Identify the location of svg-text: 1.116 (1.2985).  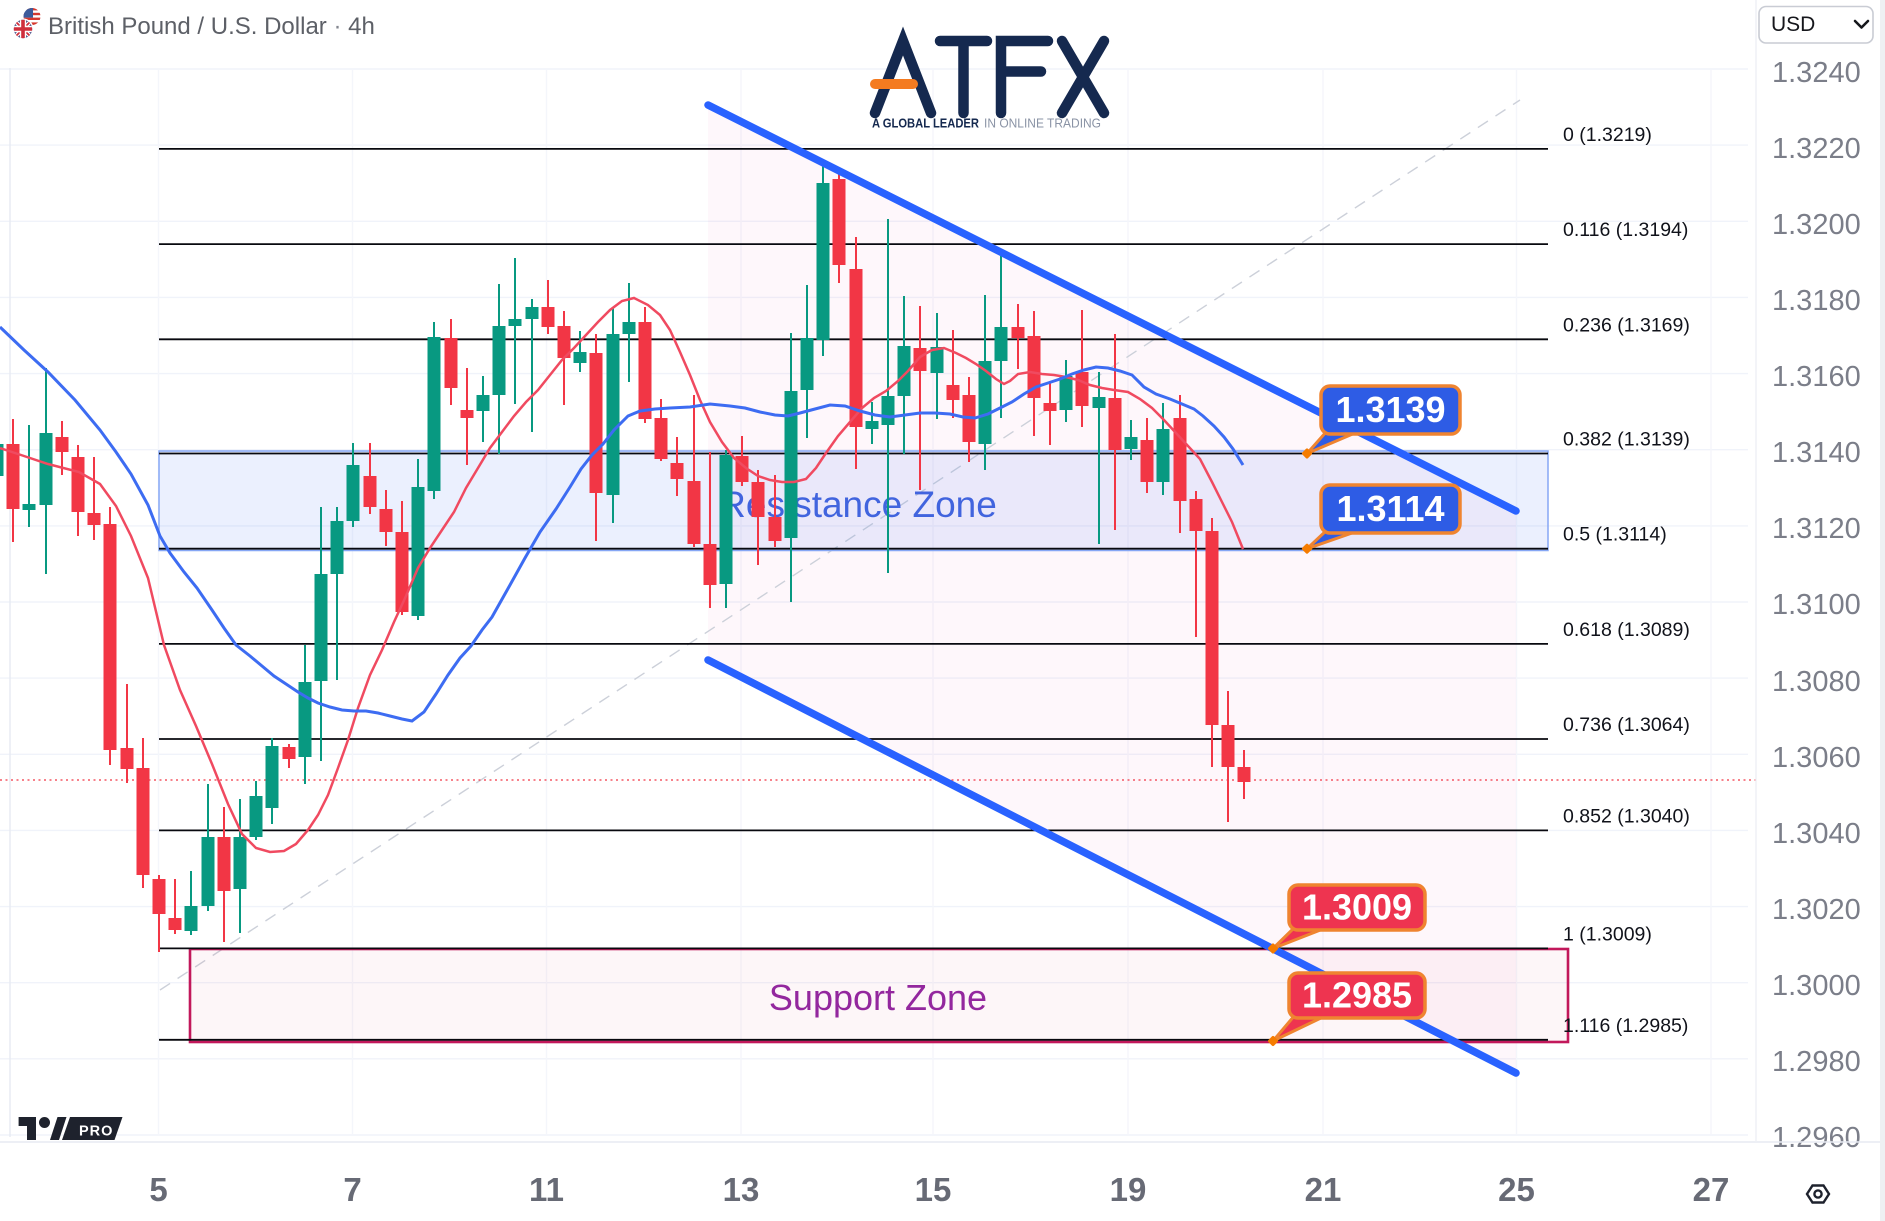
(1625, 1026).